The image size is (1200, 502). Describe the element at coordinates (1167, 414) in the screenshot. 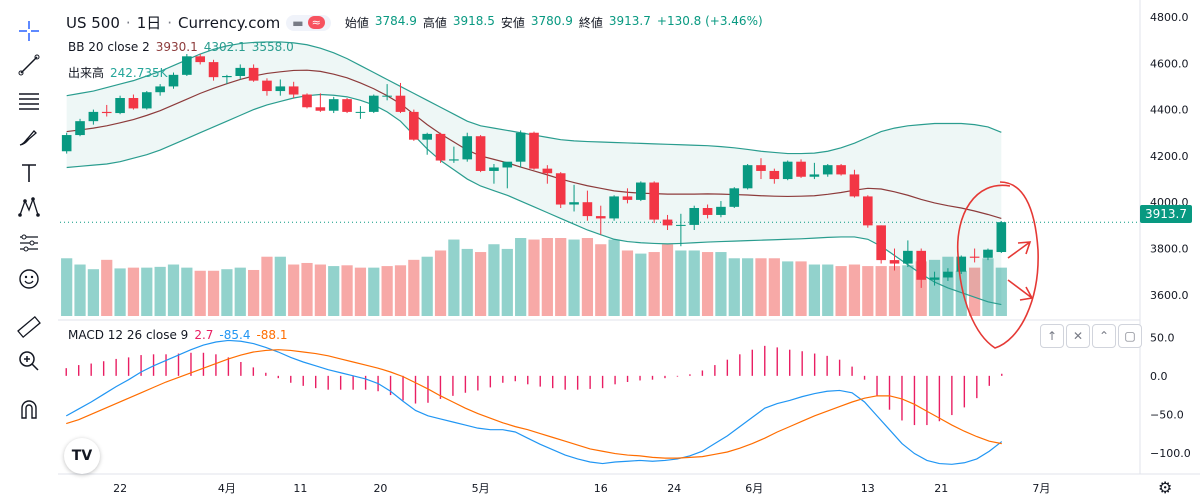

I see `macd-tick-label: −50.0` at that location.